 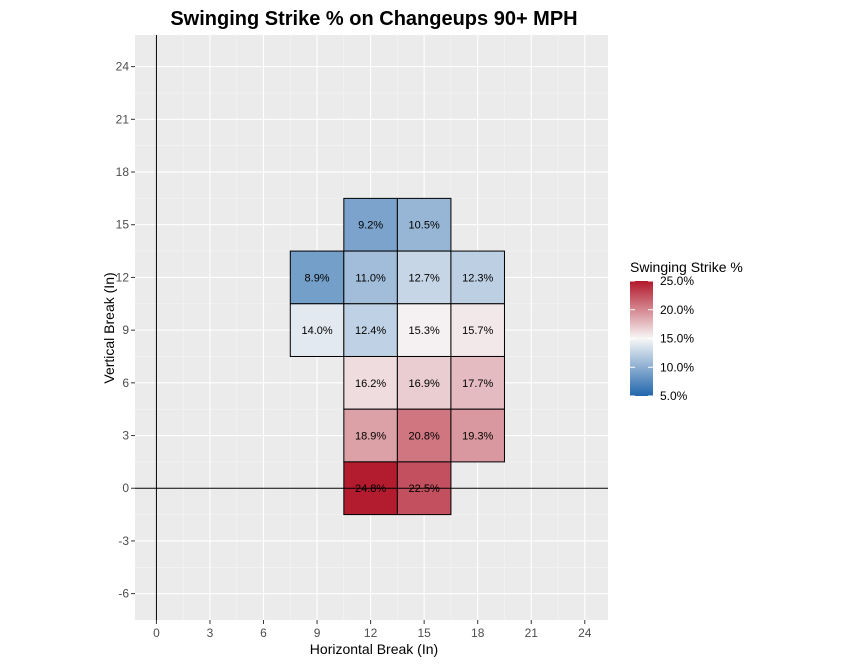 What do you see at coordinates (123, 67) in the screenshot?
I see `y-tick-label: 24` at bounding box center [123, 67].